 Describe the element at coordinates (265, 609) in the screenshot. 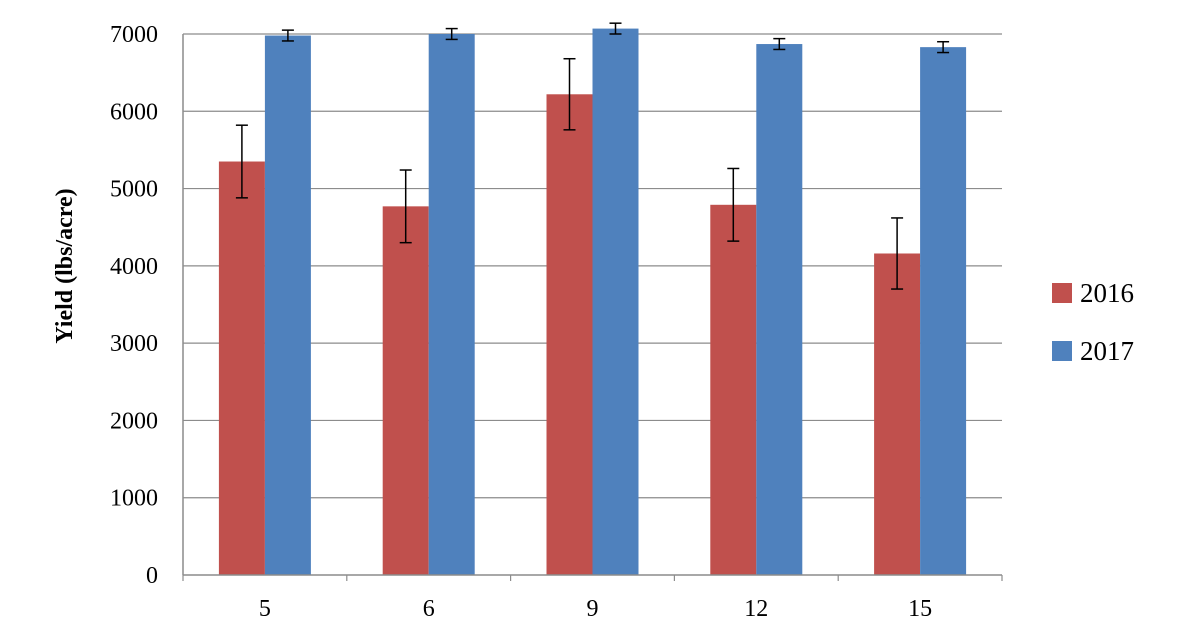

I see `x-tick-label: 5` at that location.